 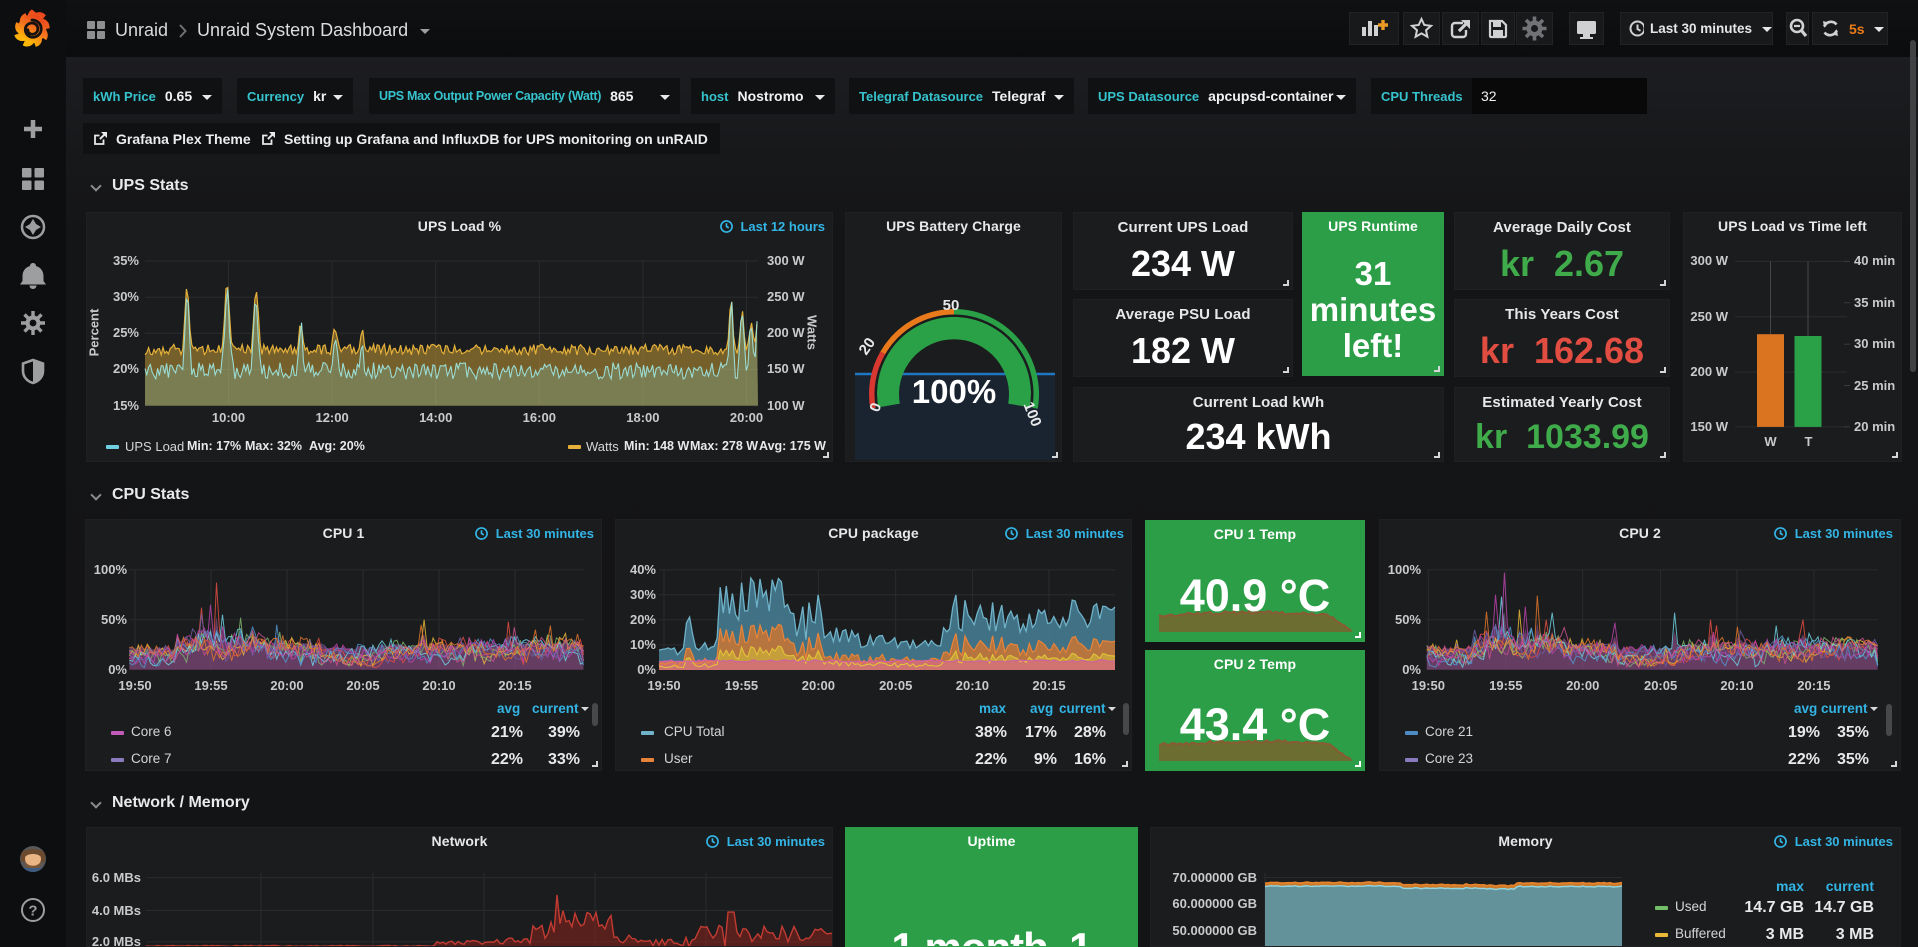 What do you see at coordinates (954, 391) in the screenshot?
I see `svg-text: 100%` at bounding box center [954, 391].